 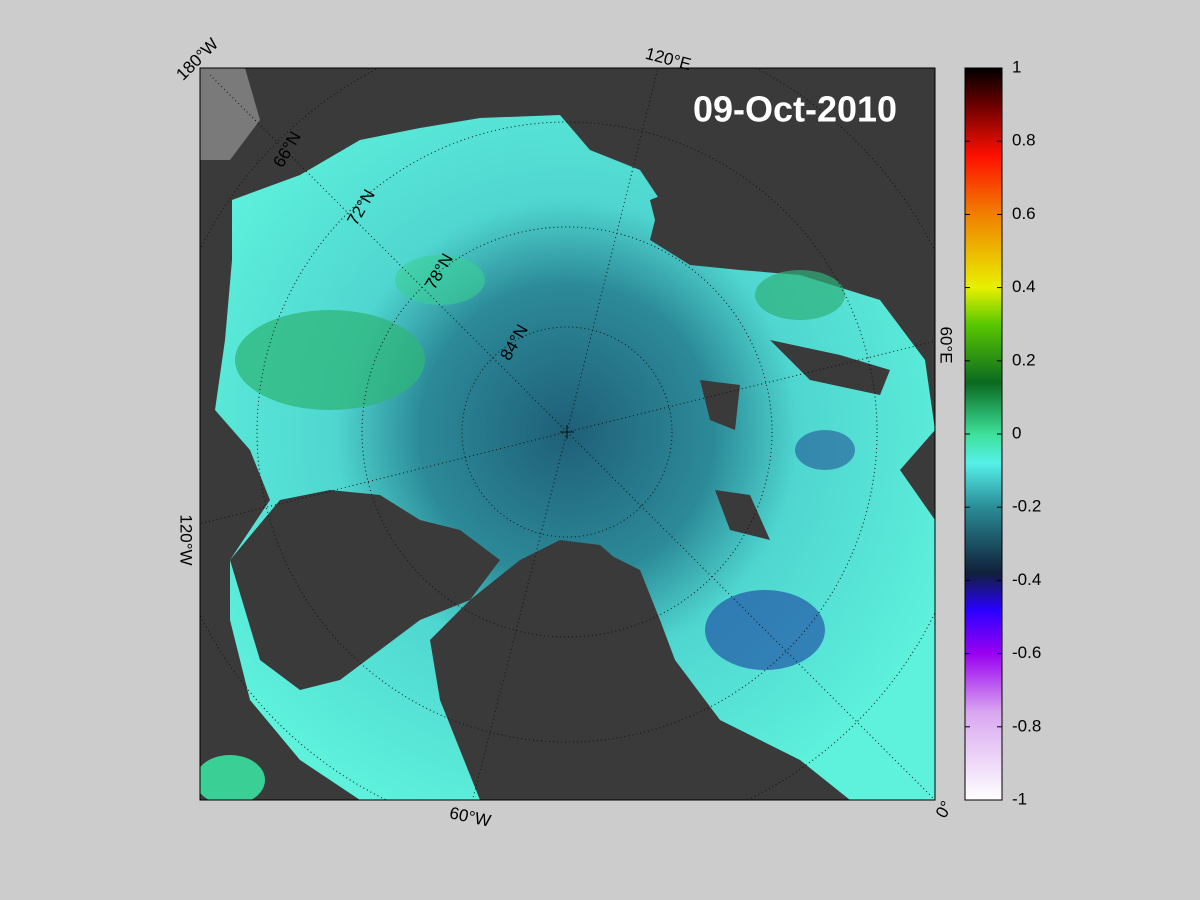 I want to click on colorbar-tick-label: 0.4, so click(x=1024, y=286).